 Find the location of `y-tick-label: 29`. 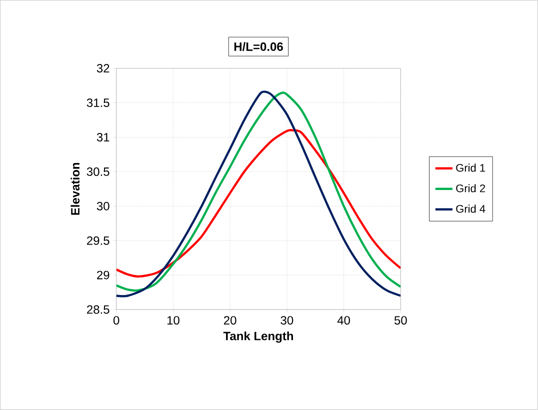

y-tick-label: 29 is located at coordinates (103, 275).